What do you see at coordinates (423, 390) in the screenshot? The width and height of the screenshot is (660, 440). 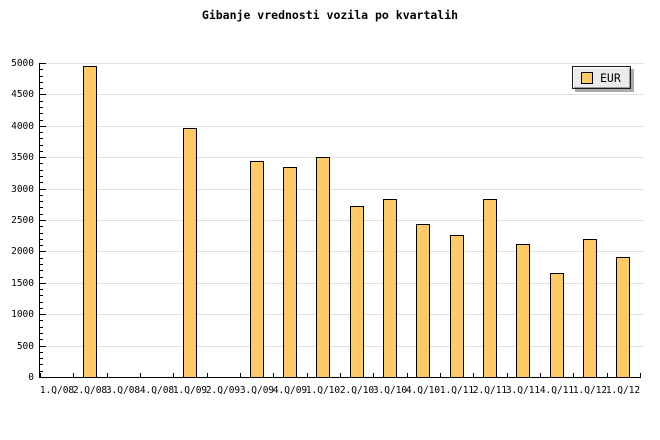 I see `x-axis-tick-label: 4.Q/10` at bounding box center [423, 390].